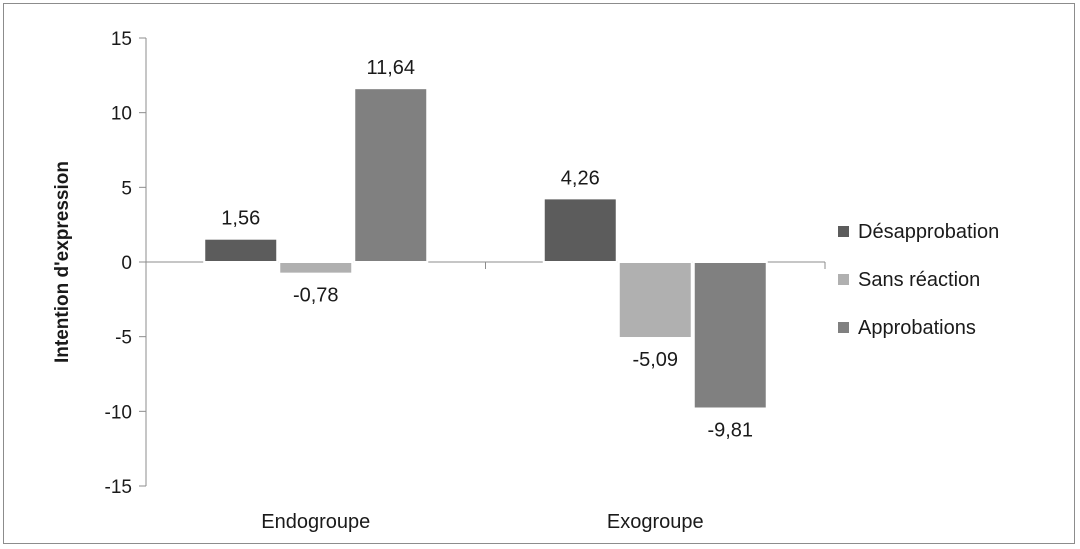 The width and height of the screenshot is (1080, 549). What do you see at coordinates (580, 178) in the screenshot?
I see `data-label: 4,26` at bounding box center [580, 178].